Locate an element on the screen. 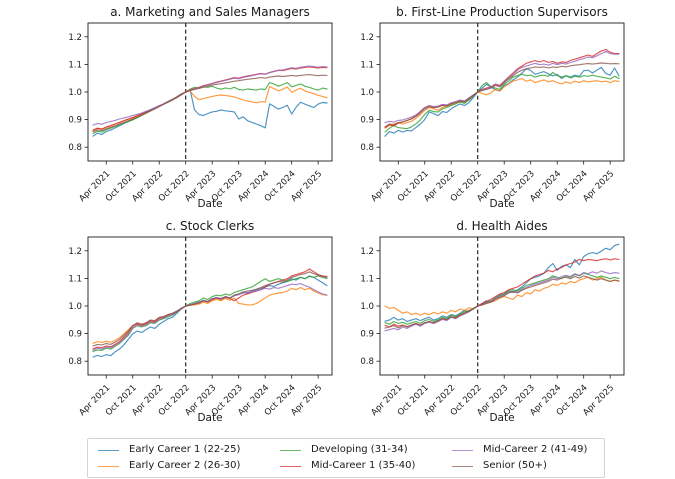 The width and height of the screenshot is (675, 479). subplot-title: d. Health Aides is located at coordinates (501, 226).